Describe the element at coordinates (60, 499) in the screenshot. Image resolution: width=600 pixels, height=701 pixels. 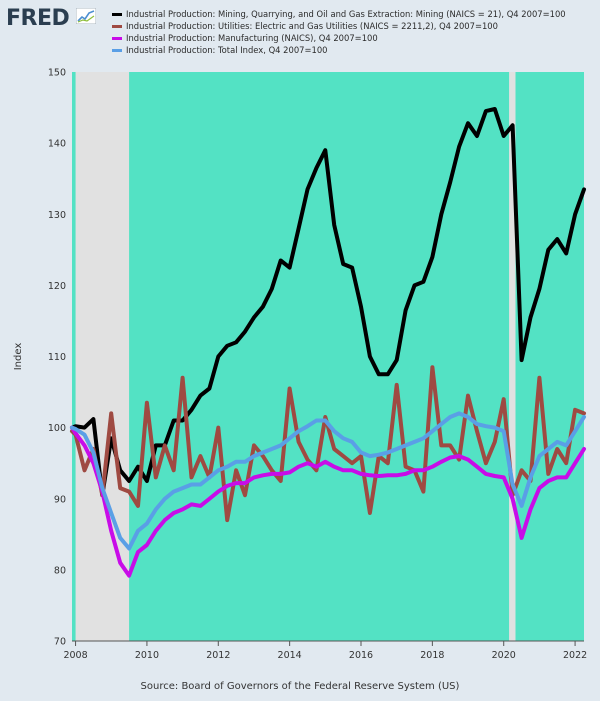
I see `y-tick-label: 90` at that location.